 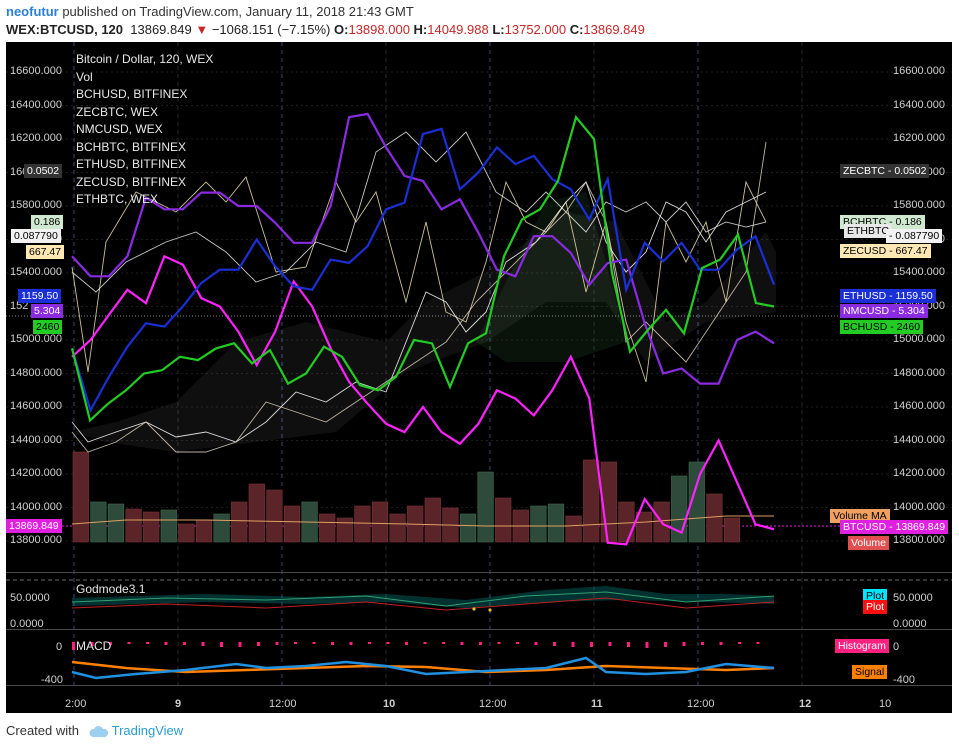 What do you see at coordinates (111, 589) in the screenshot?
I see `godmode-title: Godmode3.1` at bounding box center [111, 589].